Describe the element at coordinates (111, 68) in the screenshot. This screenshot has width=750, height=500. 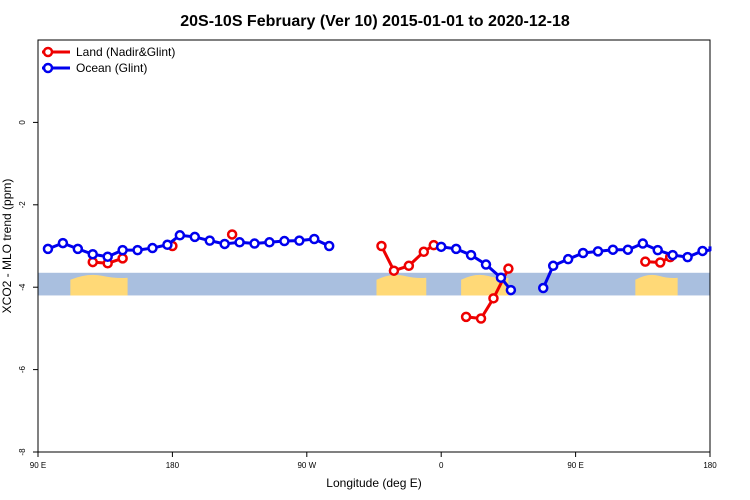
I see `legend-ocean-label: Ocean (Glint)` at that location.